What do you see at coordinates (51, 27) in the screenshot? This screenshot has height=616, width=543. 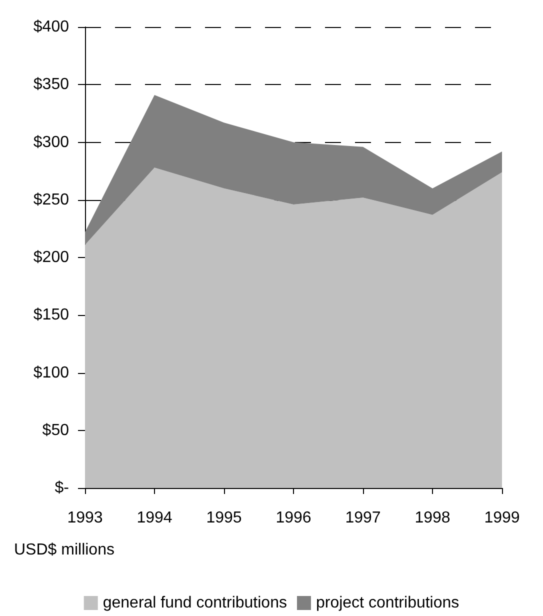 I see `y-tick-label: $400` at bounding box center [51, 27].